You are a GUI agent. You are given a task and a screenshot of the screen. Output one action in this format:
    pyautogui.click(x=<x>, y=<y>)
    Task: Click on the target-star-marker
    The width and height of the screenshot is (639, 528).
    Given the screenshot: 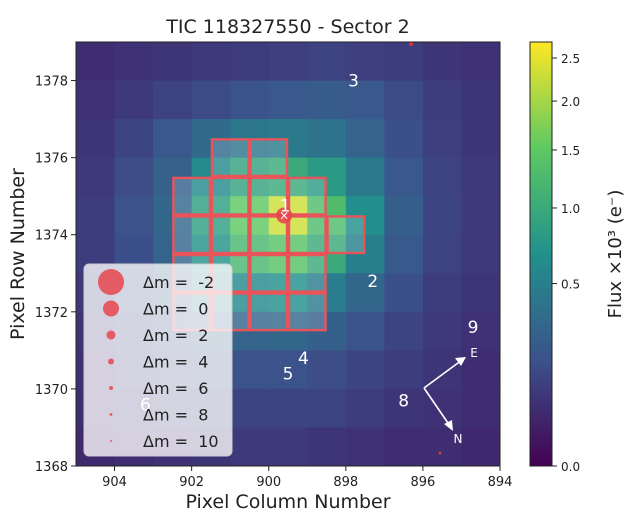 What is the action you would take?
    pyautogui.click(x=284, y=215)
    